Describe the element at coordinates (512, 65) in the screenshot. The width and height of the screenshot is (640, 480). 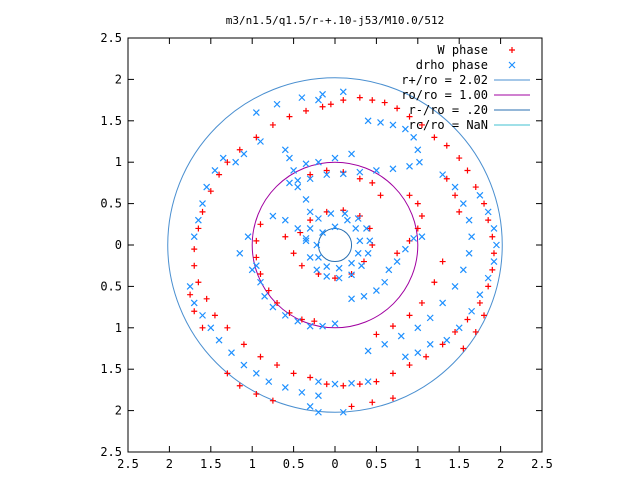
I see `legend-marker` at that location.